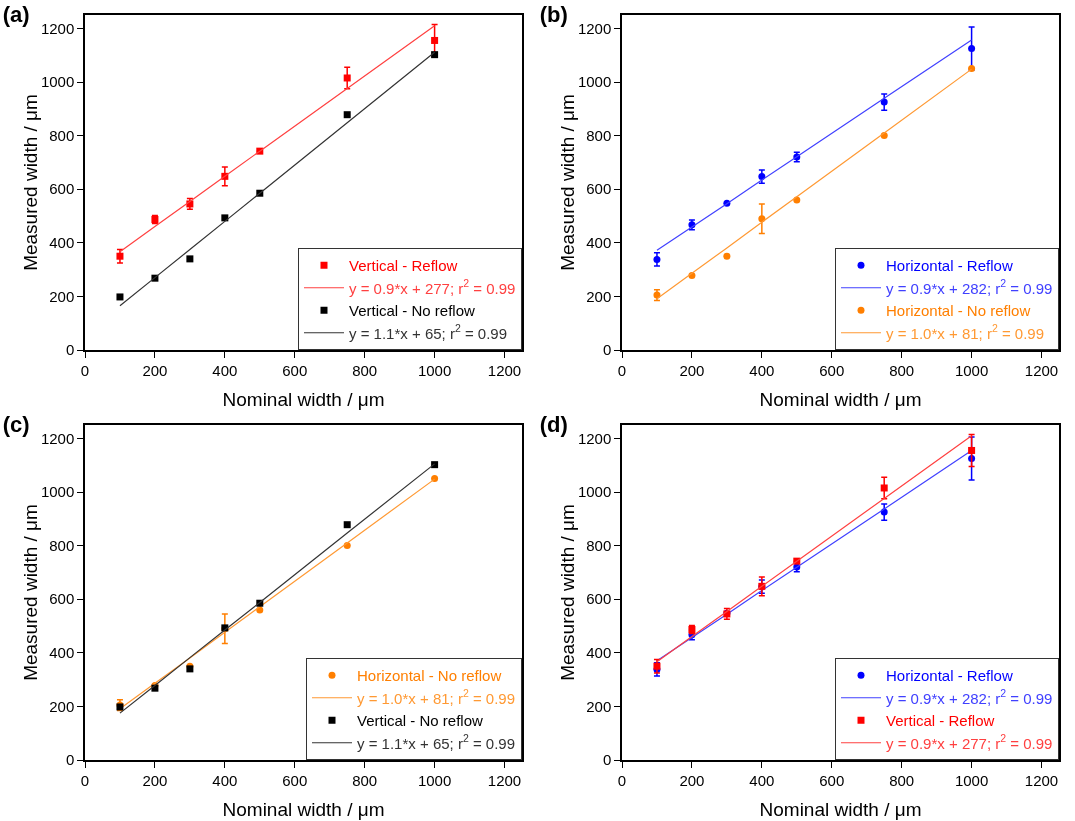 This screenshot has height=821, width=1075. What do you see at coordinates (553, 14) in the screenshot?
I see `chart-title: (b)` at bounding box center [553, 14].